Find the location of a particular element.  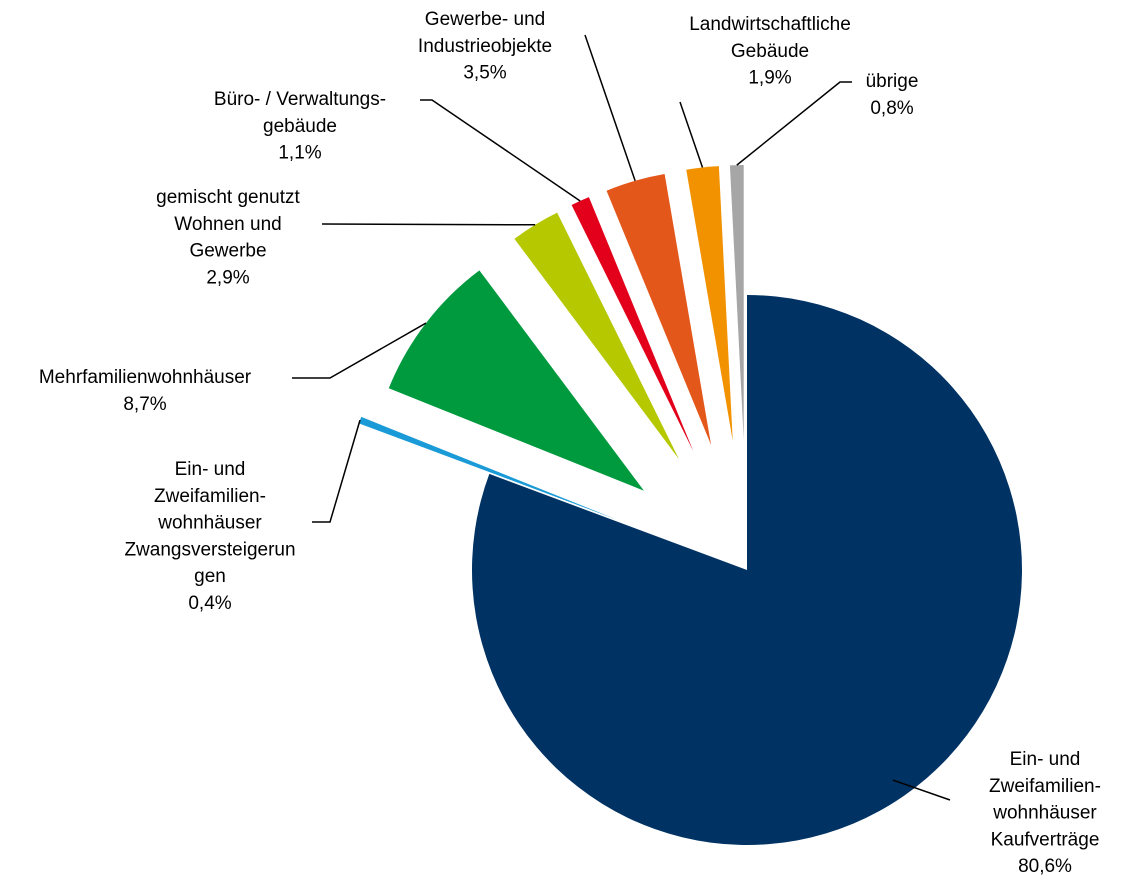

label-line: Landwirtschaftliche is located at coordinates (770, 24).